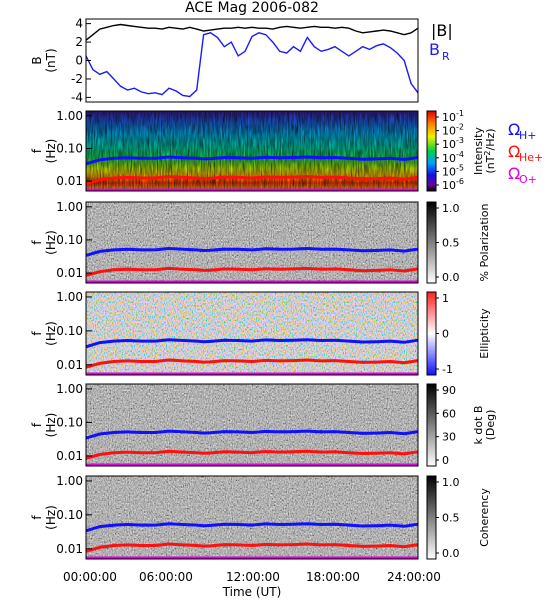 The height and width of the screenshot is (600, 550). I want to click on legend-entry-b-magnitude: |B|, so click(442, 30).